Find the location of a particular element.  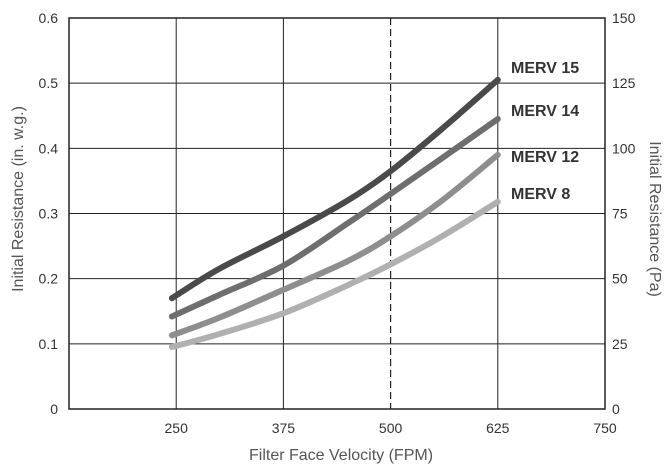

y2-tick-label: 0 is located at coordinates (616, 409).